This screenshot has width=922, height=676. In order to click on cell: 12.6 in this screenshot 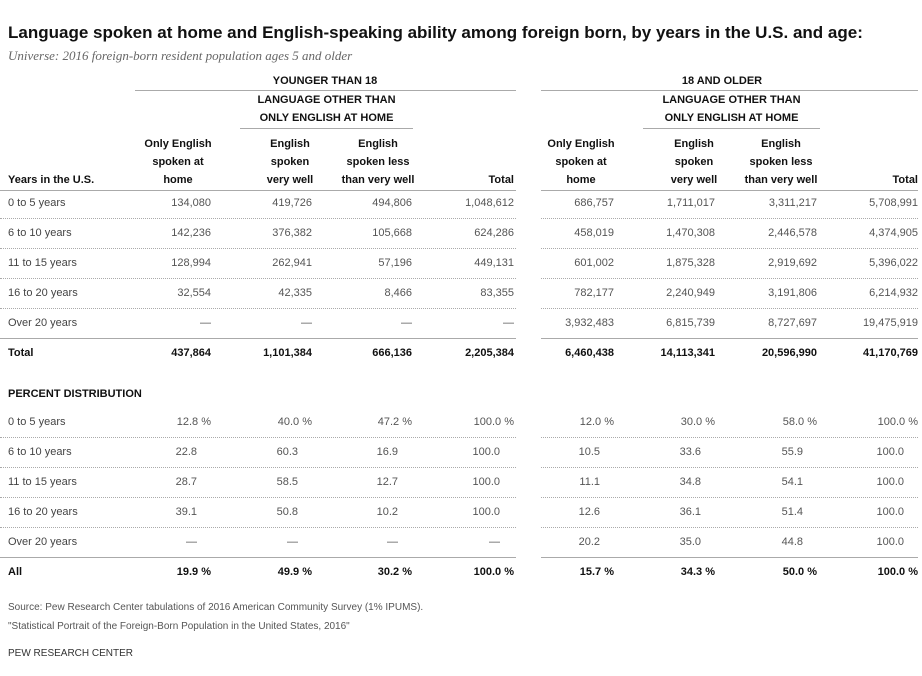, I will do `click(589, 512)`.